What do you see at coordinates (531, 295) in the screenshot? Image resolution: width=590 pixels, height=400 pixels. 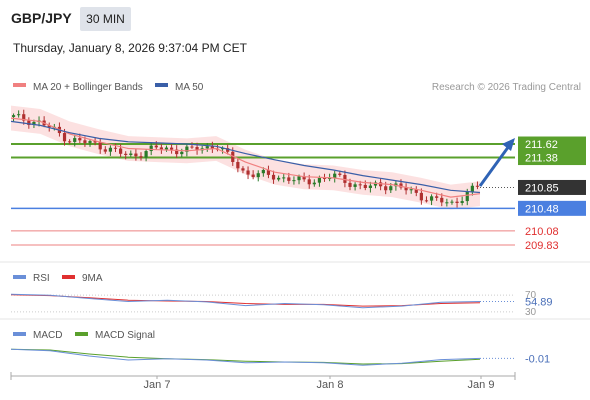 I see `rsi-tick-label: 70` at bounding box center [531, 295].